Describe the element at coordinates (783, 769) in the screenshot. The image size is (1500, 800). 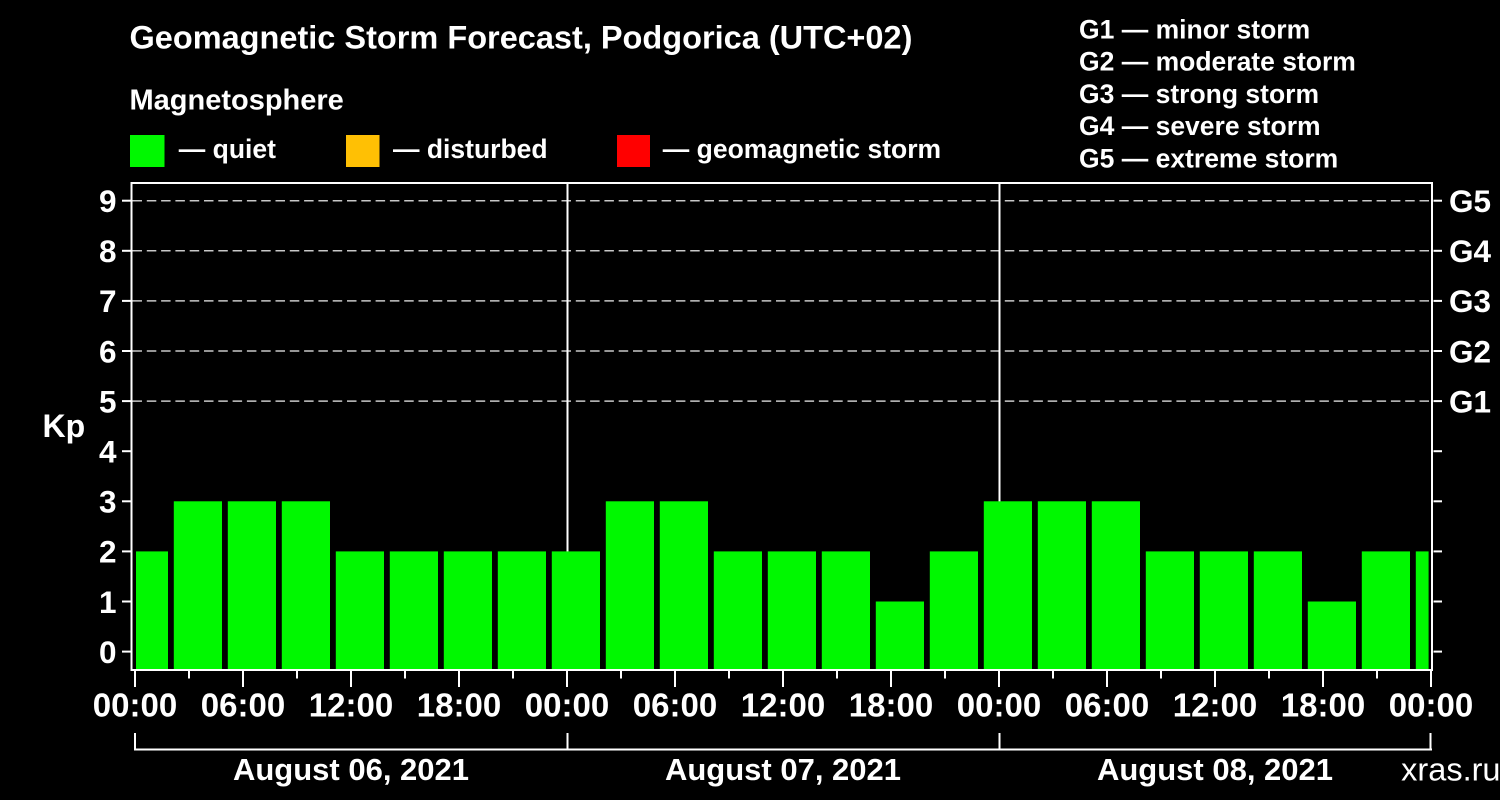
I see `svg-text: August 07, 2021` at that location.